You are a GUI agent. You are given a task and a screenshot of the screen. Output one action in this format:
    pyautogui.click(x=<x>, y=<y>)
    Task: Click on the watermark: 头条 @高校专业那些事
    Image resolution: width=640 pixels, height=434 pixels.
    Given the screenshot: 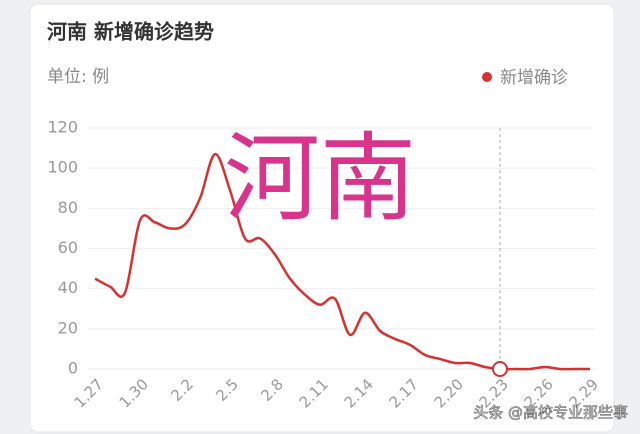 What is the action you would take?
    pyautogui.click(x=550, y=413)
    